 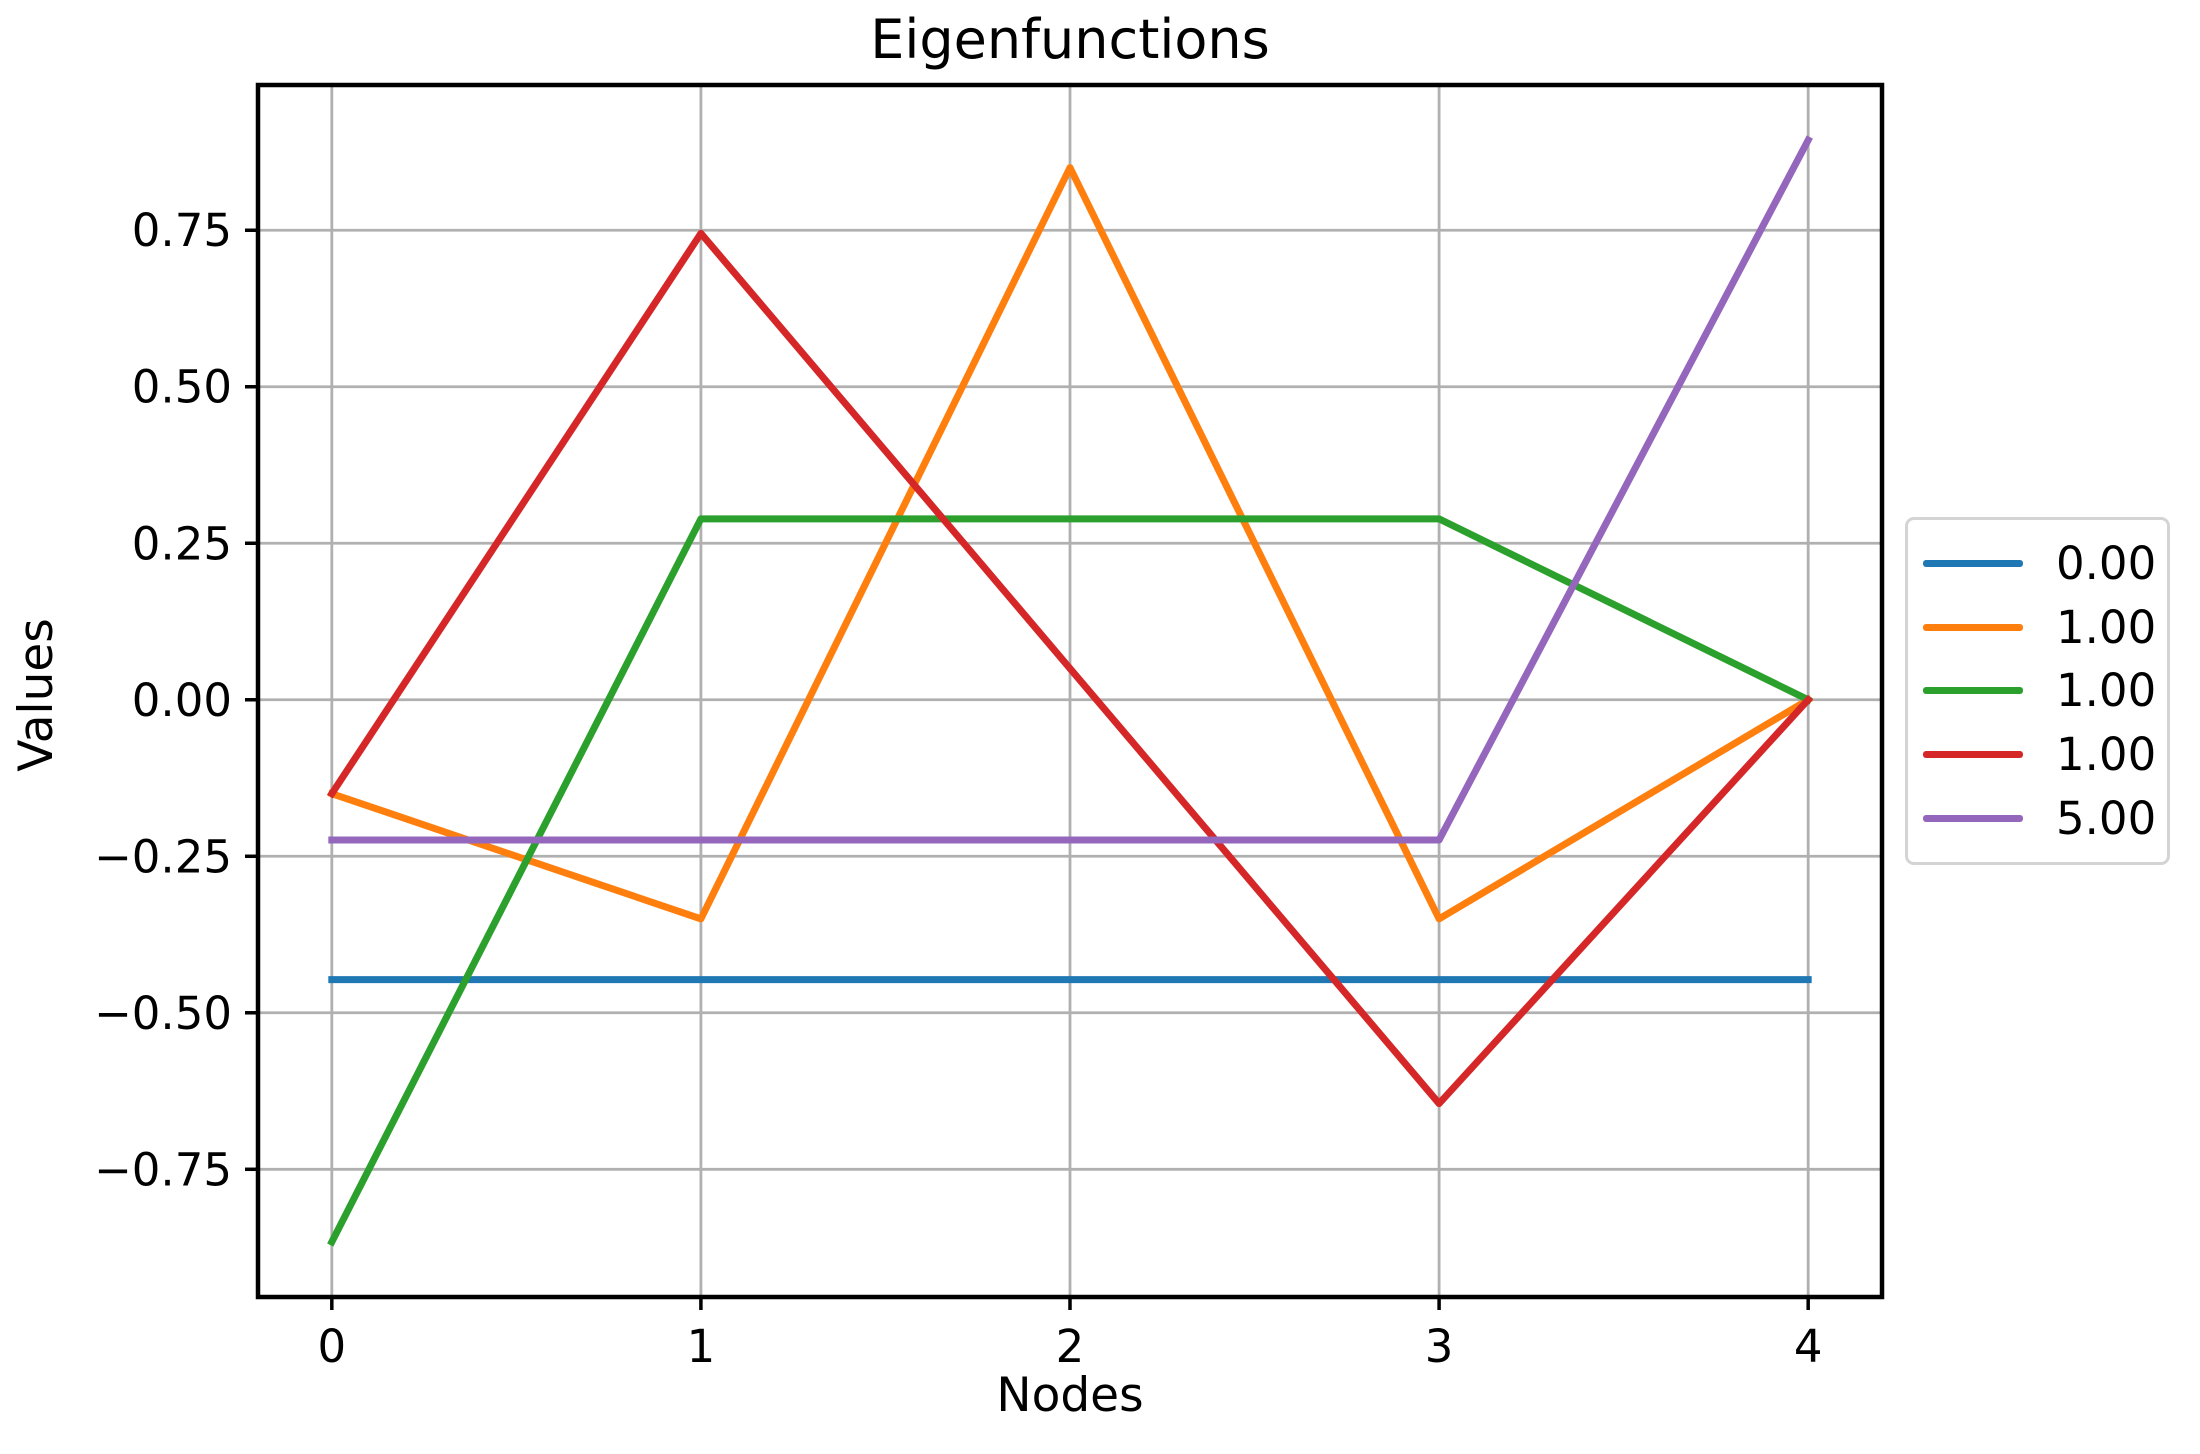 I want to click on legend: 0.00 1.00 1.00 1.00 5.00, so click(x=2037, y=691).